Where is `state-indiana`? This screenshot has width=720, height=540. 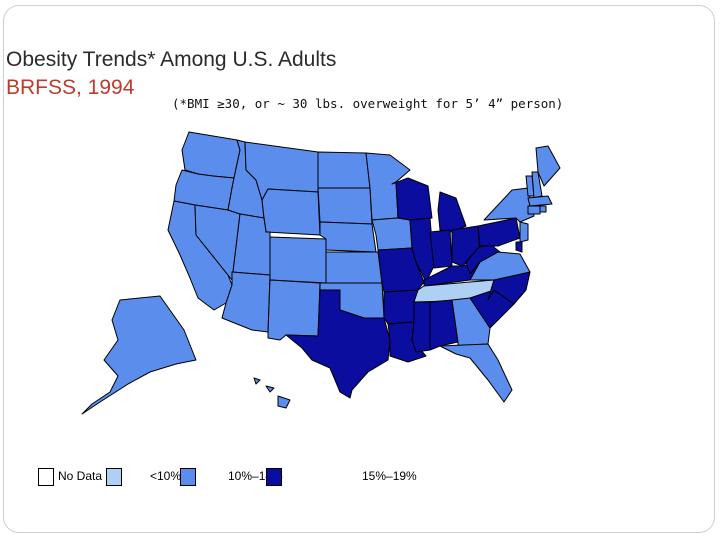
state-indiana is located at coordinates (441, 249).